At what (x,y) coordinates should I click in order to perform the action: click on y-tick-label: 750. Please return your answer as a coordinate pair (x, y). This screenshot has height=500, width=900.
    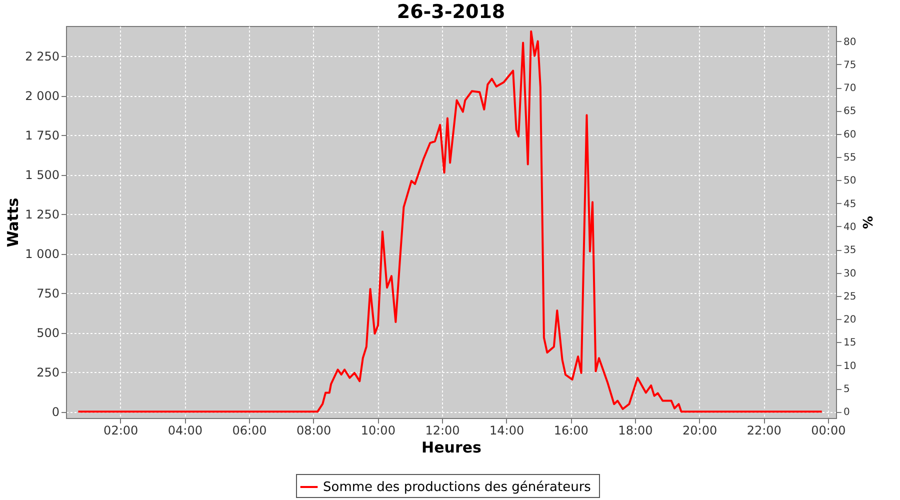
    Looking at the image, I should click on (48, 293).